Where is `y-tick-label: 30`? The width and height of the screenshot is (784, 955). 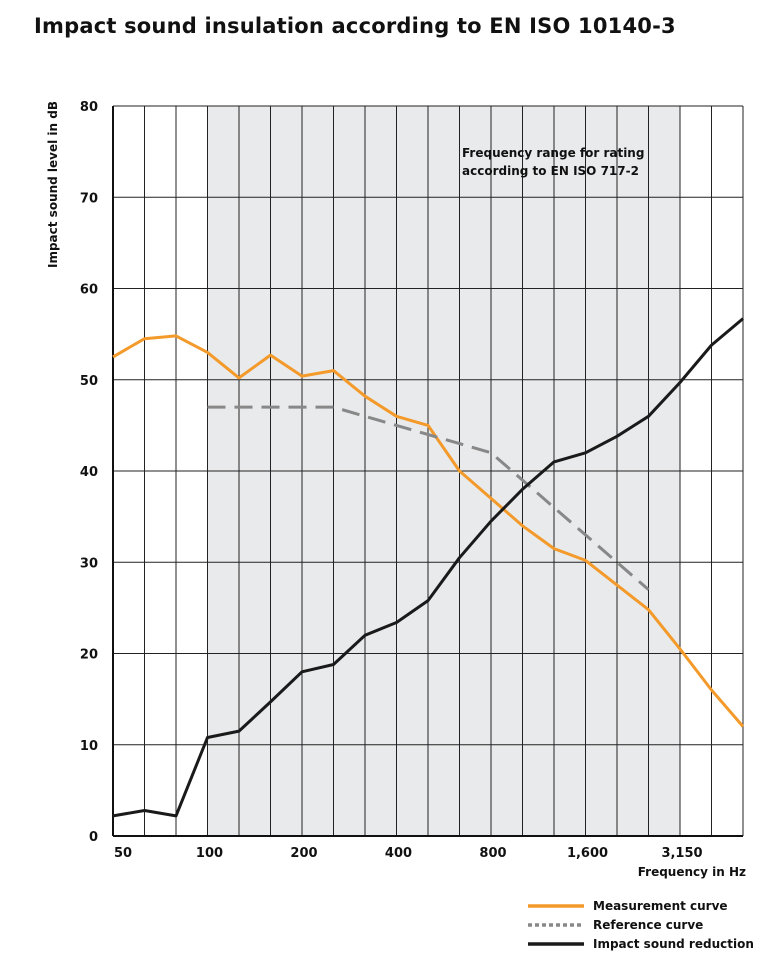
y-tick-label: 30 is located at coordinates (89, 563).